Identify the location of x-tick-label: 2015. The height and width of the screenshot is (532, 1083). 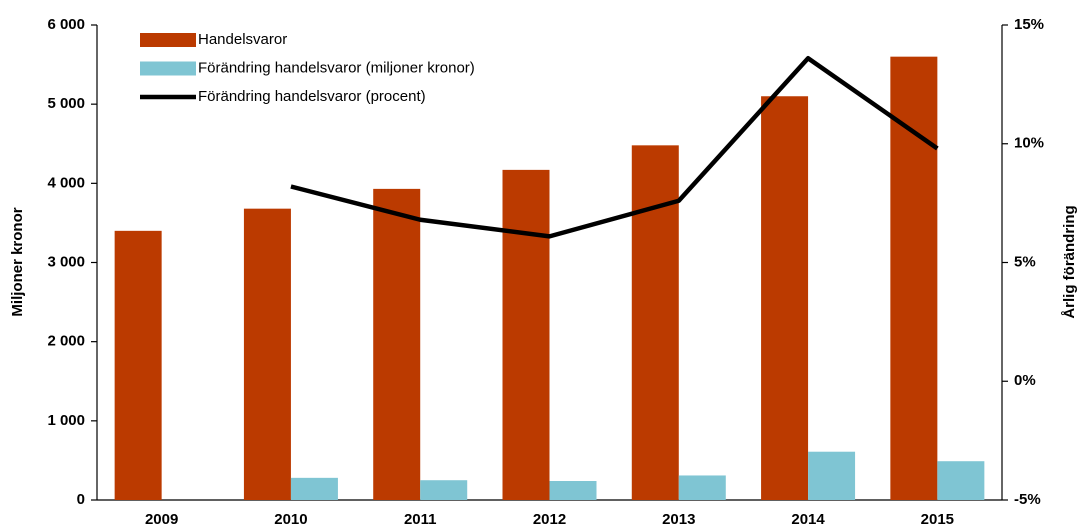
(937, 519).